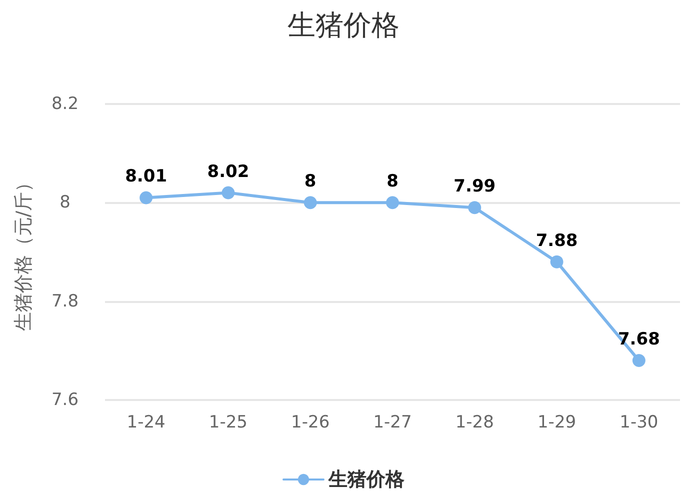 Image resolution: width=687 pixels, height=498 pixels. I want to click on x-tick-label: 1-30, so click(639, 422).